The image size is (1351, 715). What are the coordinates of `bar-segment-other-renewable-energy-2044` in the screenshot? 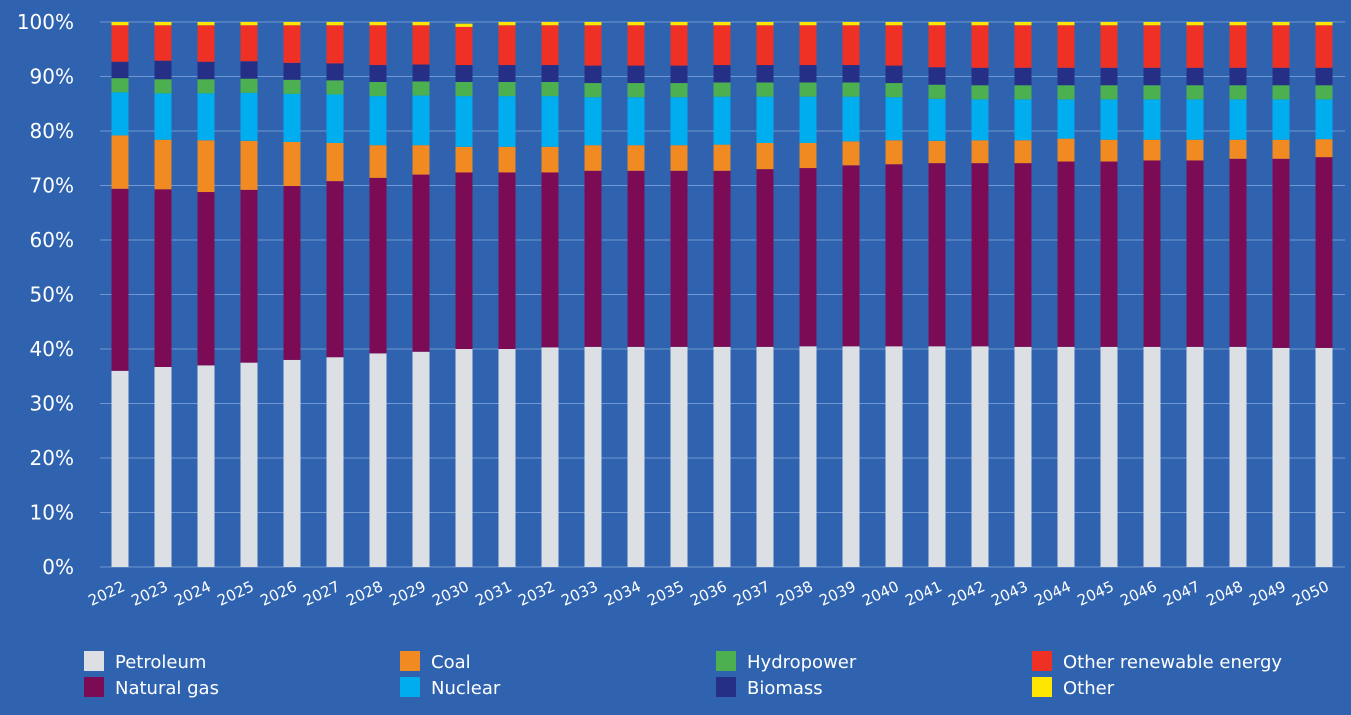 It's located at (1066, 46).